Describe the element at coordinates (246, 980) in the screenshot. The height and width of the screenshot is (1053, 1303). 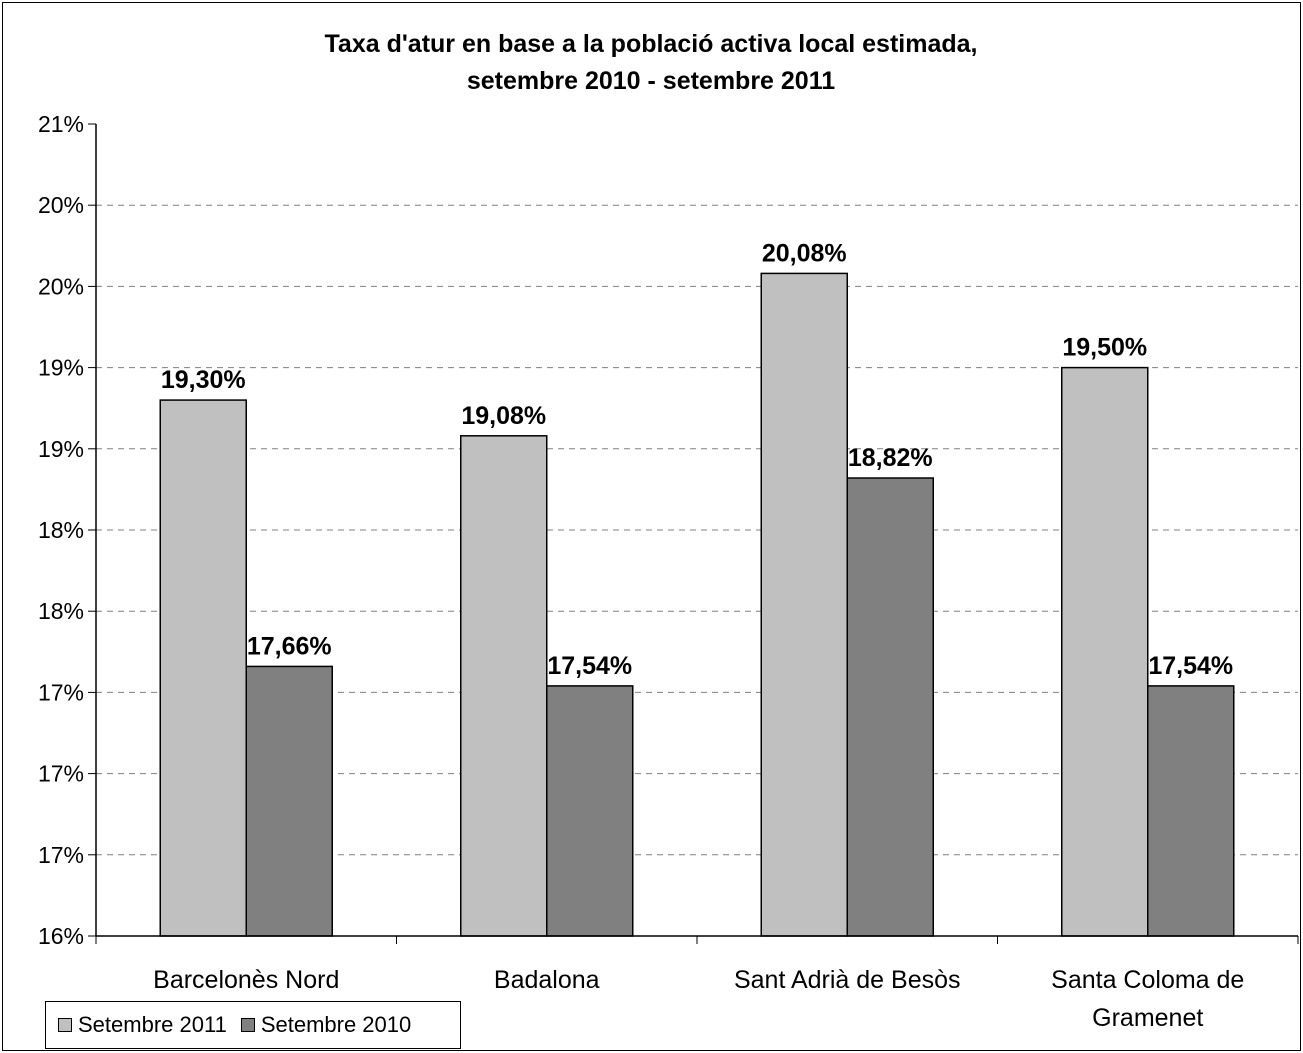
I see `x-tick-label: Barcelonès Nord` at that location.